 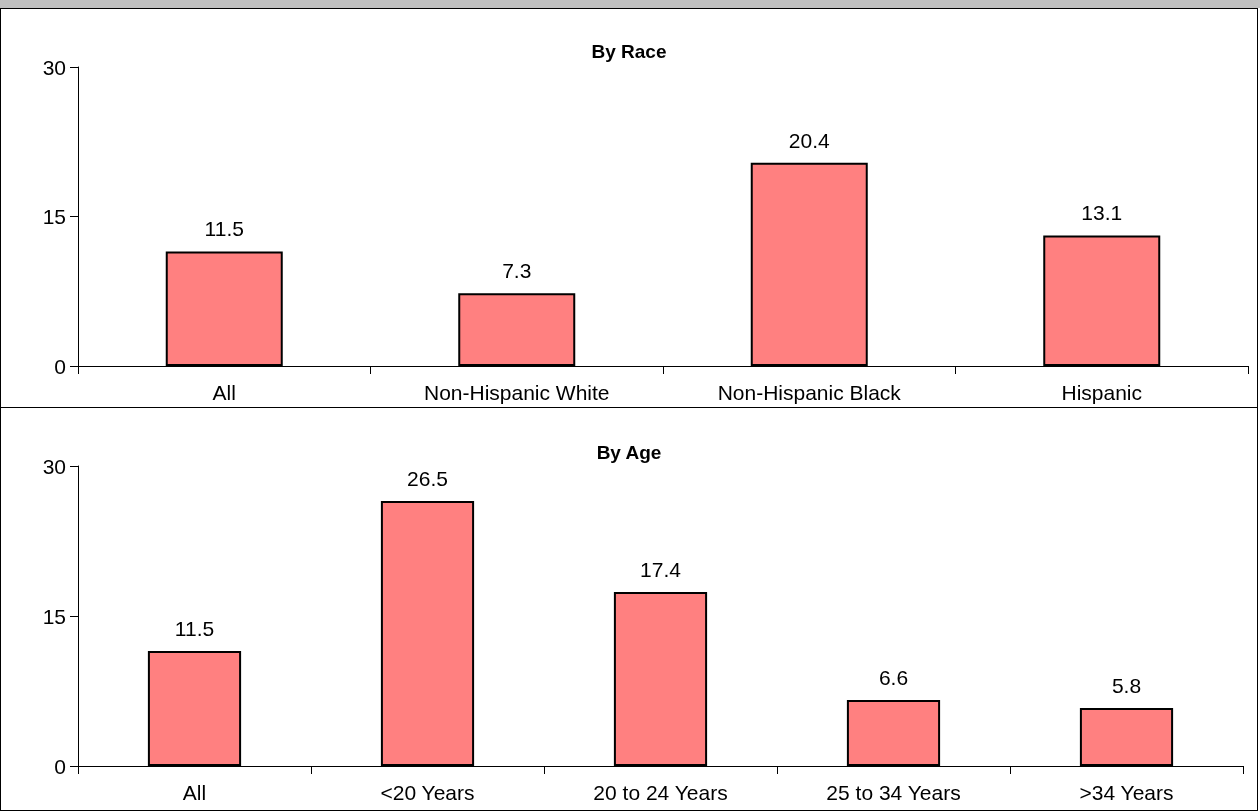 What do you see at coordinates (629, 452) in the screenshot?
I see `chart-title: By Age` at bounding box center [629, 452].